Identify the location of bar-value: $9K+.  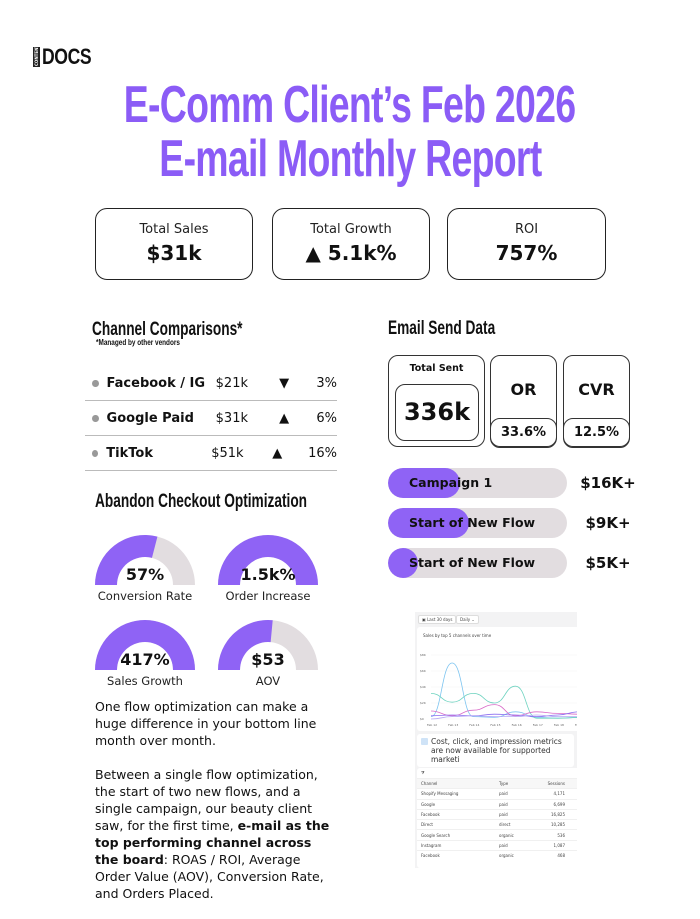
(608, 523).